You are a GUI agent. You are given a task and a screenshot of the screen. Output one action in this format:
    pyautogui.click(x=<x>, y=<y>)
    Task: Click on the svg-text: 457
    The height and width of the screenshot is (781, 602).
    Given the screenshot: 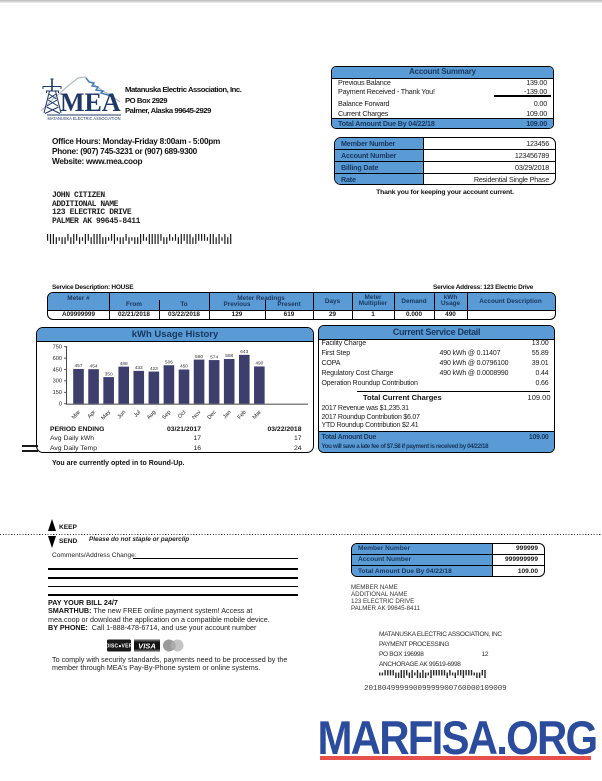 What is the action you would take?
    pyautogui.click(x=78, y=366)
    